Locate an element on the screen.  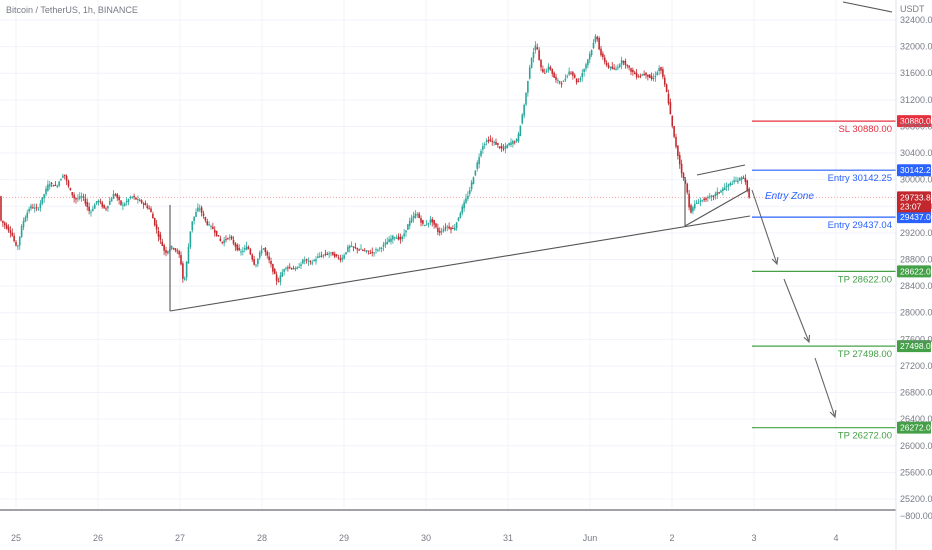
level-label-tp: TP 27498.00 is located at coordinates (865, 354).